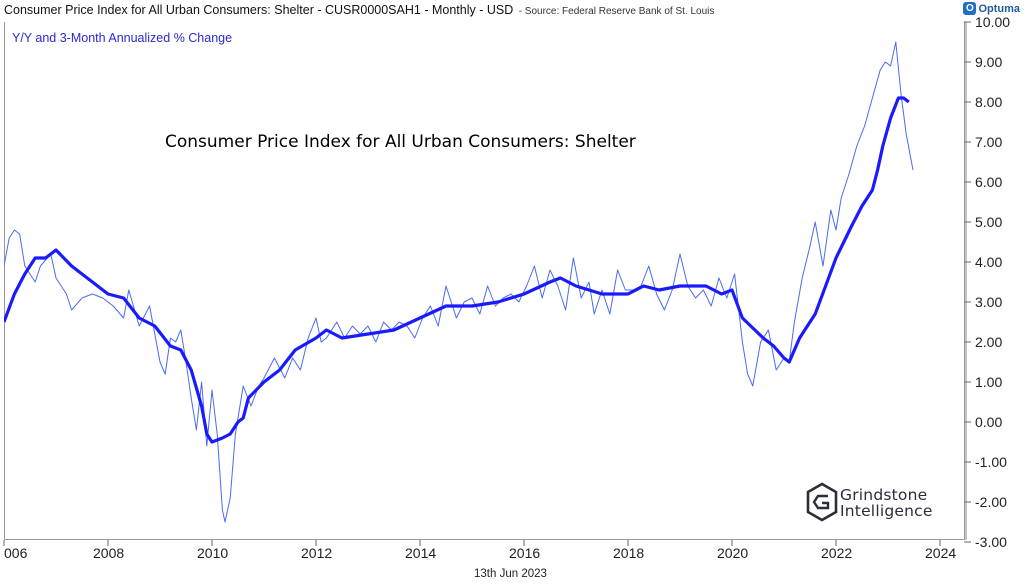 The height and width of the screenshot is (587, 1024). Describe the element at coordinates (420, 553) in the screenshot. I see `x-tick-label: 2014` at that location.